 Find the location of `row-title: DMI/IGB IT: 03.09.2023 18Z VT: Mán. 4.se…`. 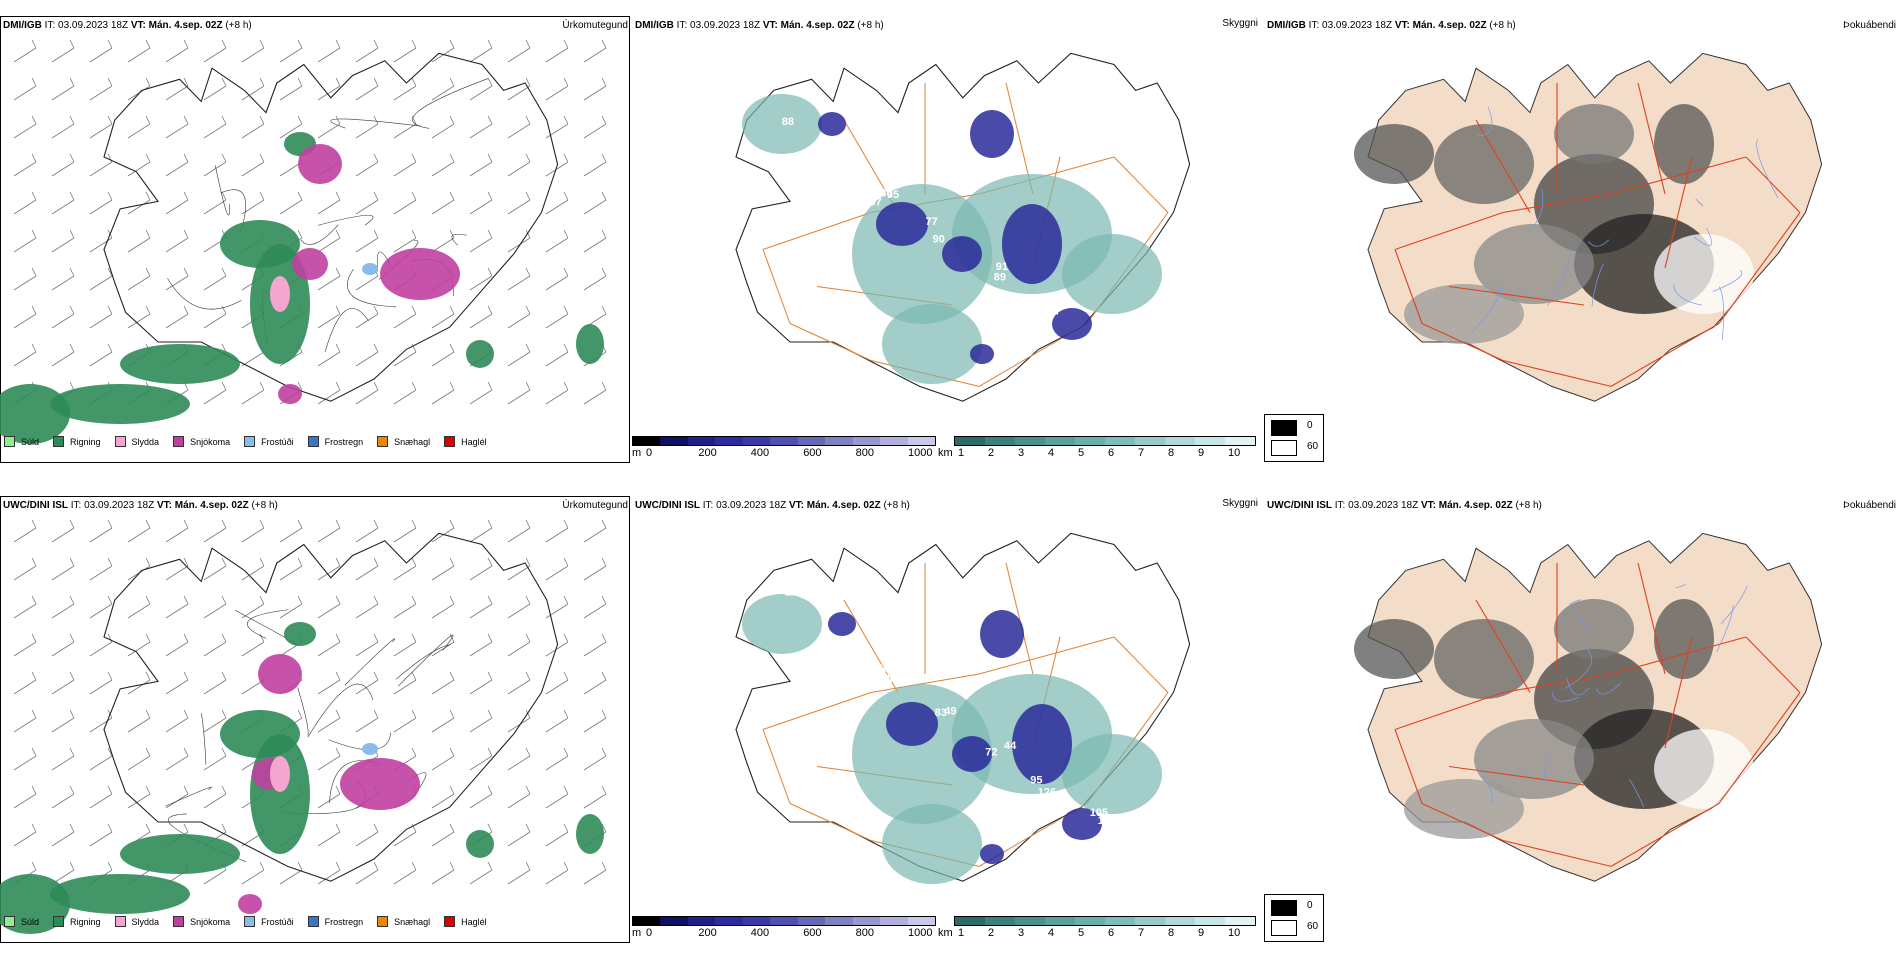

row-title: DMI/IGB IT: 03.09.2023 18Z VT: Mán. 4.se… is located at coordinates (127, 25).